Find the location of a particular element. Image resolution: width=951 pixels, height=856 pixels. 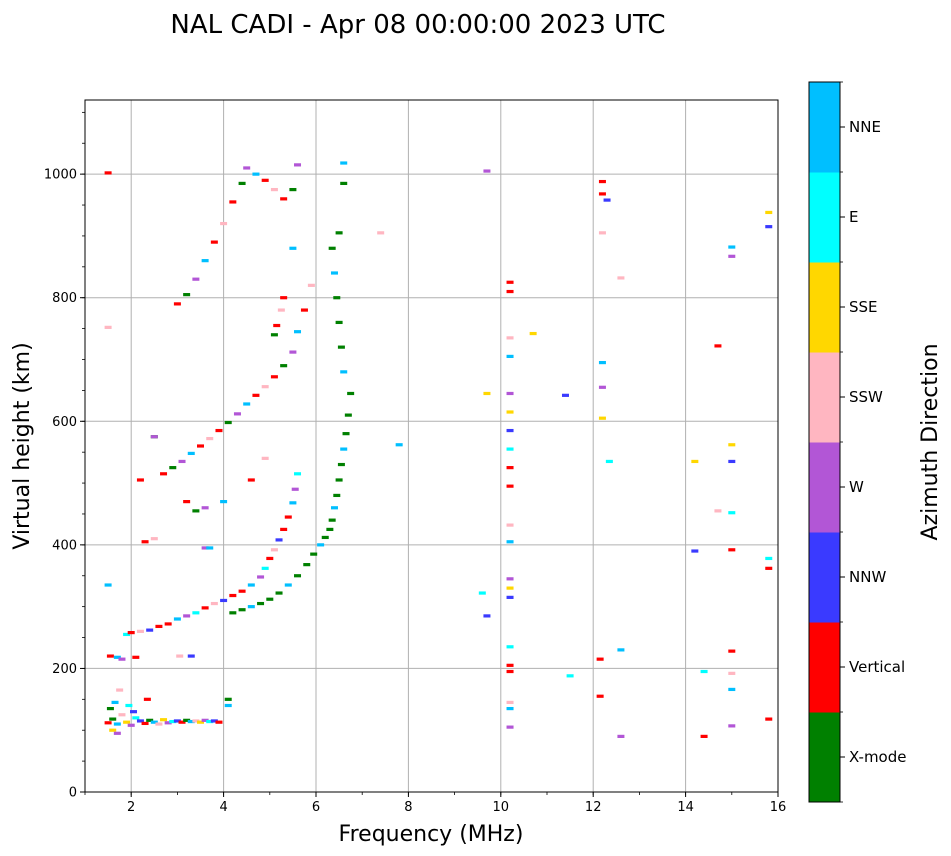

colorbar-segment-e is located at coordinates (824, 217).